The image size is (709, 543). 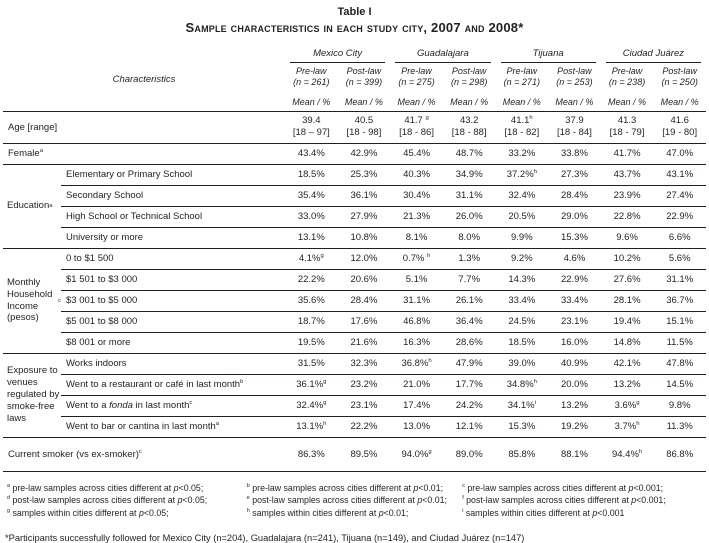 What do you see at coordinates (364, 405) in the screenshot?
I see `value-cell: 23.1%` at bounding box center [364, 405].